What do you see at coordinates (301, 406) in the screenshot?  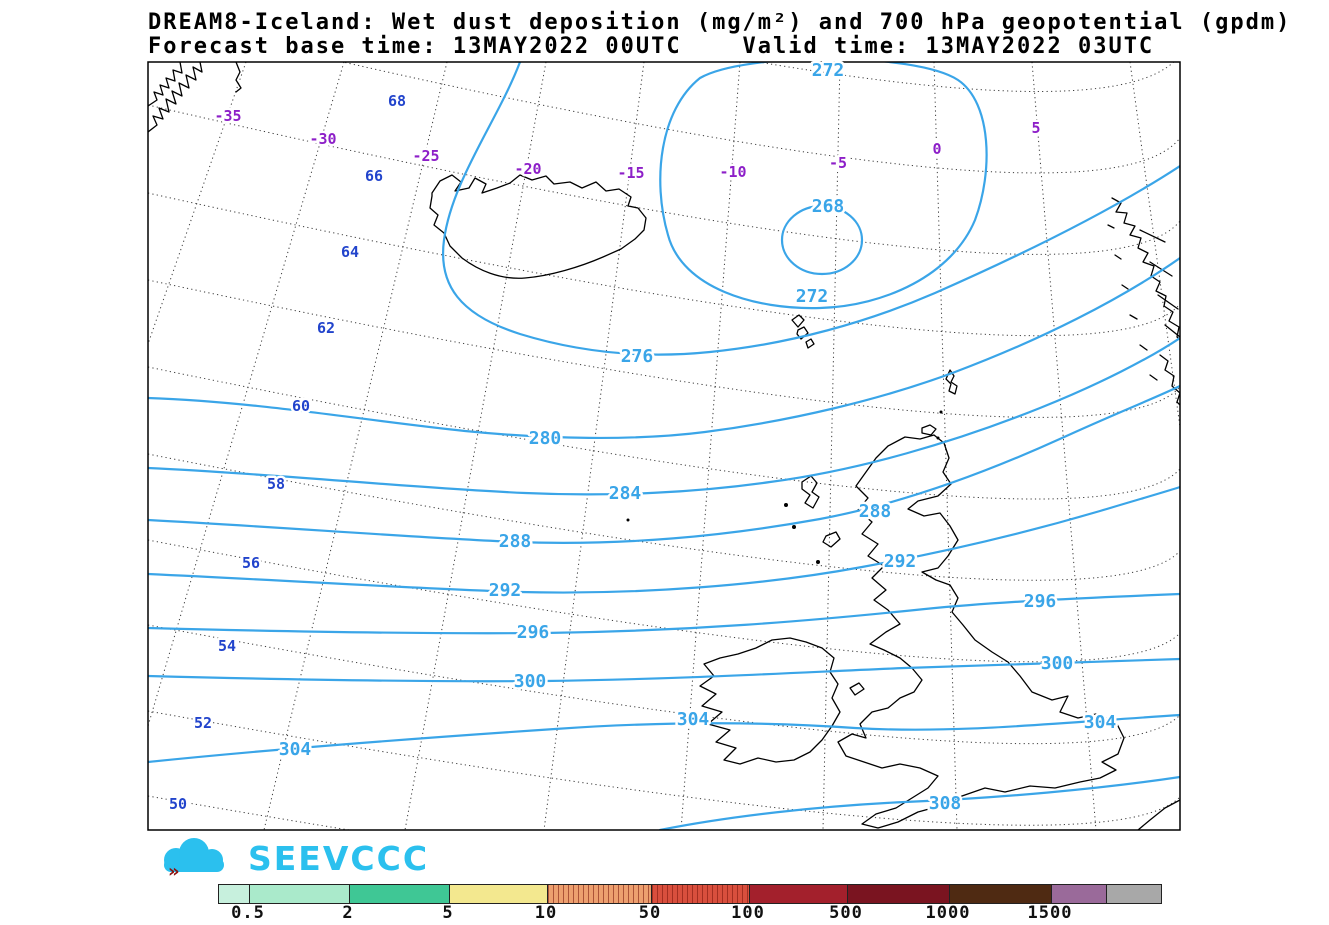 I see `latitude-label: 60` at bounding box center [301, 406].